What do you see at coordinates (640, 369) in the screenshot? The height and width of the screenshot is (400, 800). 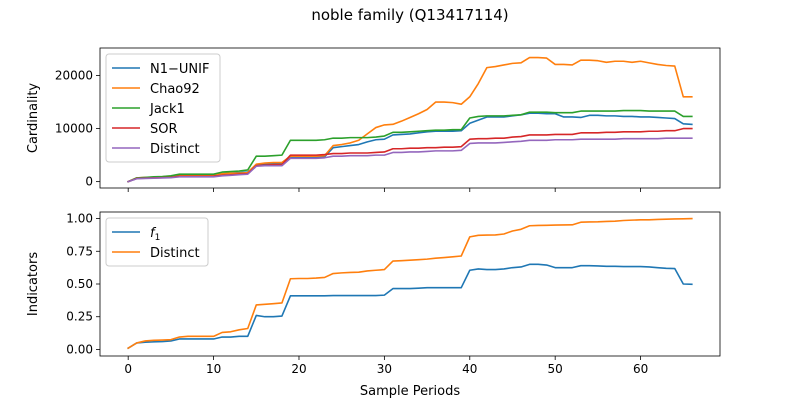 I see `indicators-x-tick-label: 60` at bounding box center [640, 369].